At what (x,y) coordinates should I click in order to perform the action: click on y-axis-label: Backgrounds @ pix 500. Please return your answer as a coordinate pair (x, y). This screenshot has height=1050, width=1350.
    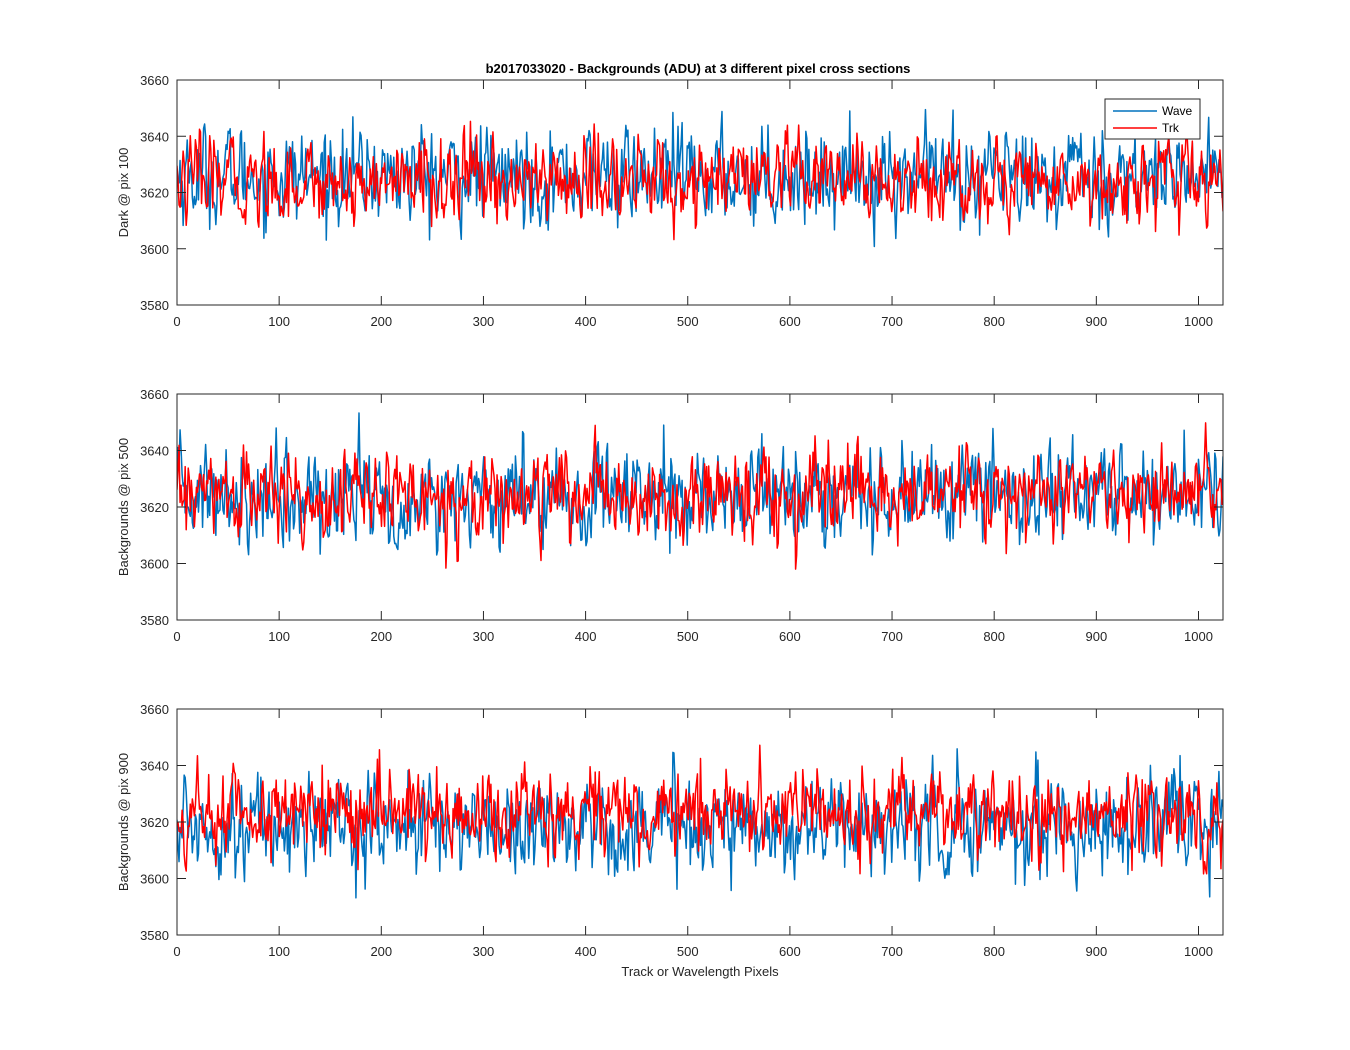
    Looking at the image, I should click on (123, 507).